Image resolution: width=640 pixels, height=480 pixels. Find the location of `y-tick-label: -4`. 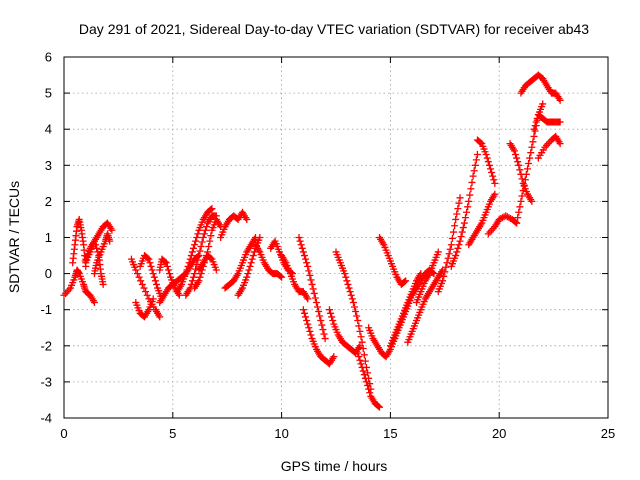

y-tick-label: -4 is located at coordinates (46, 418).